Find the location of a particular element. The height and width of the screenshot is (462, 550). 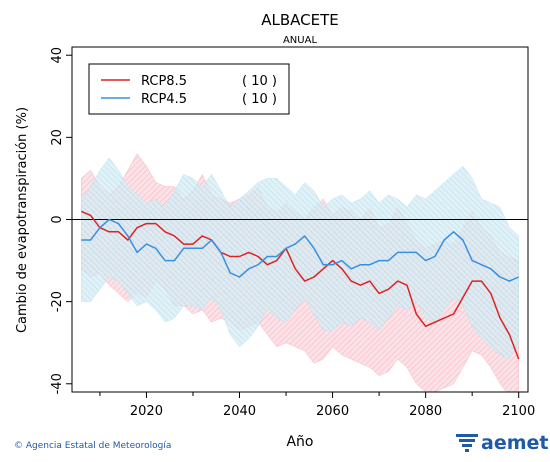

x-axis: 2020 2040 2060 2080 2100 is located at coordinates (317, 405).